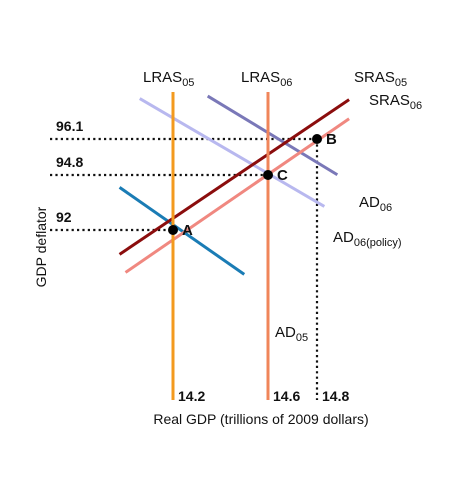 The height and width of the screenshot is (478, 474). I want to click on y-tick-96.1: 96.1, so click(69, 126).